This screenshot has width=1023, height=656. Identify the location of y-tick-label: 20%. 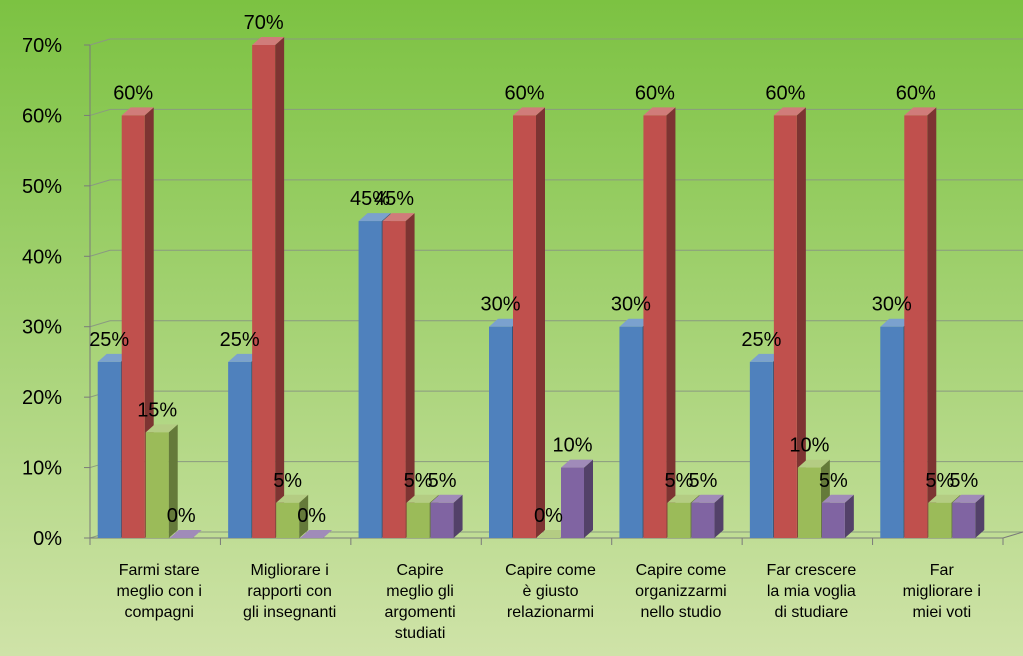
(42, 398).